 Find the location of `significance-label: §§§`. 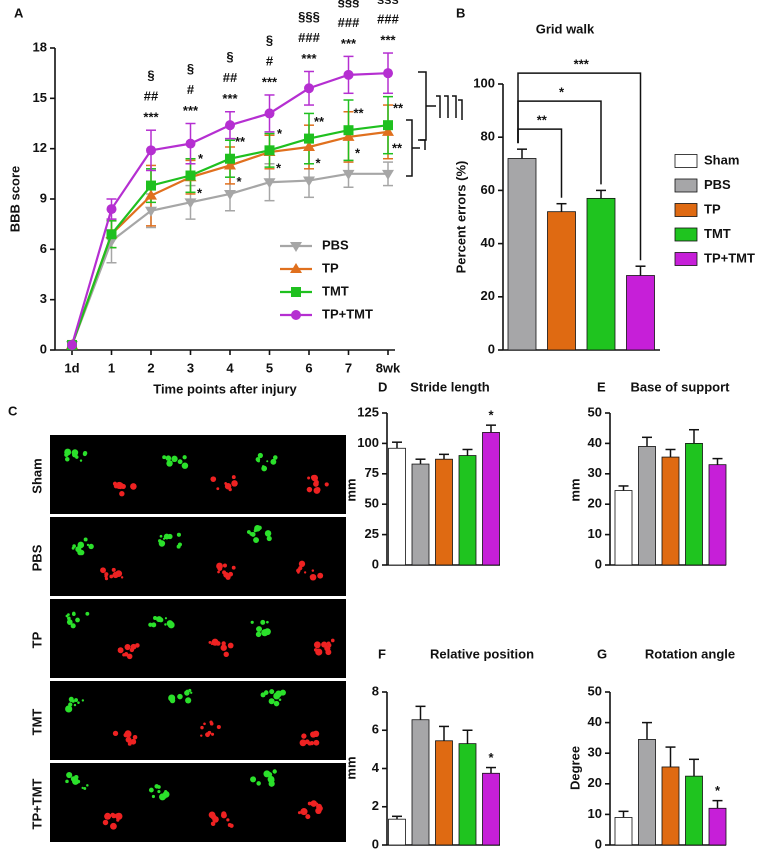

significance-label: §§§ is located at coordinates (388, 2).